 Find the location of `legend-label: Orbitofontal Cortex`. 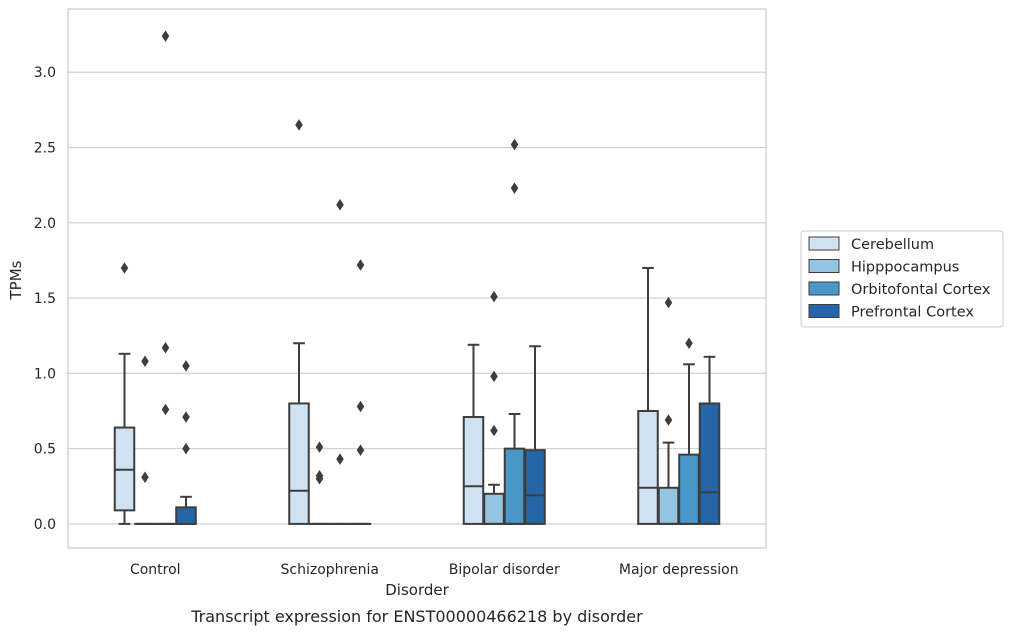

legend-label: Orbitofontal Cortex is located at coordinates (921, 290).